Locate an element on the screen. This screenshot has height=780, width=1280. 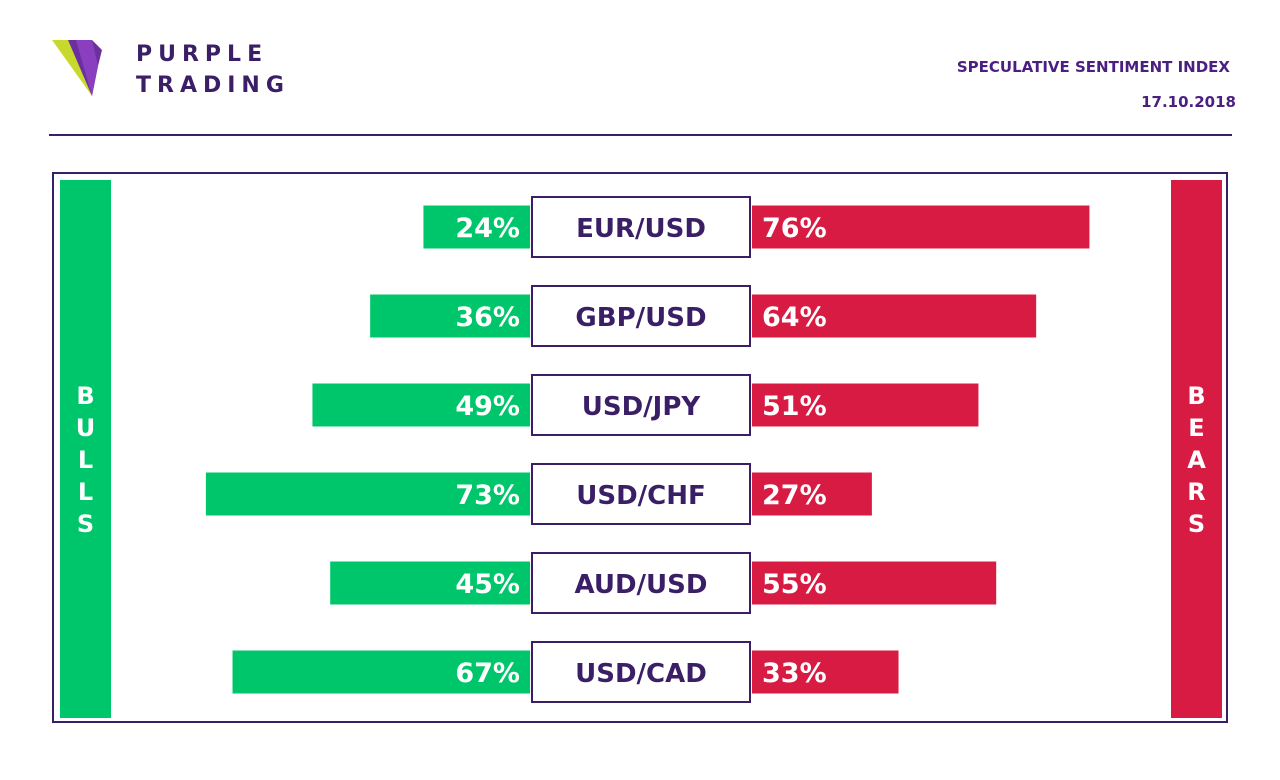
pair-label: USD/CHF is located at coordinates (641, 496).